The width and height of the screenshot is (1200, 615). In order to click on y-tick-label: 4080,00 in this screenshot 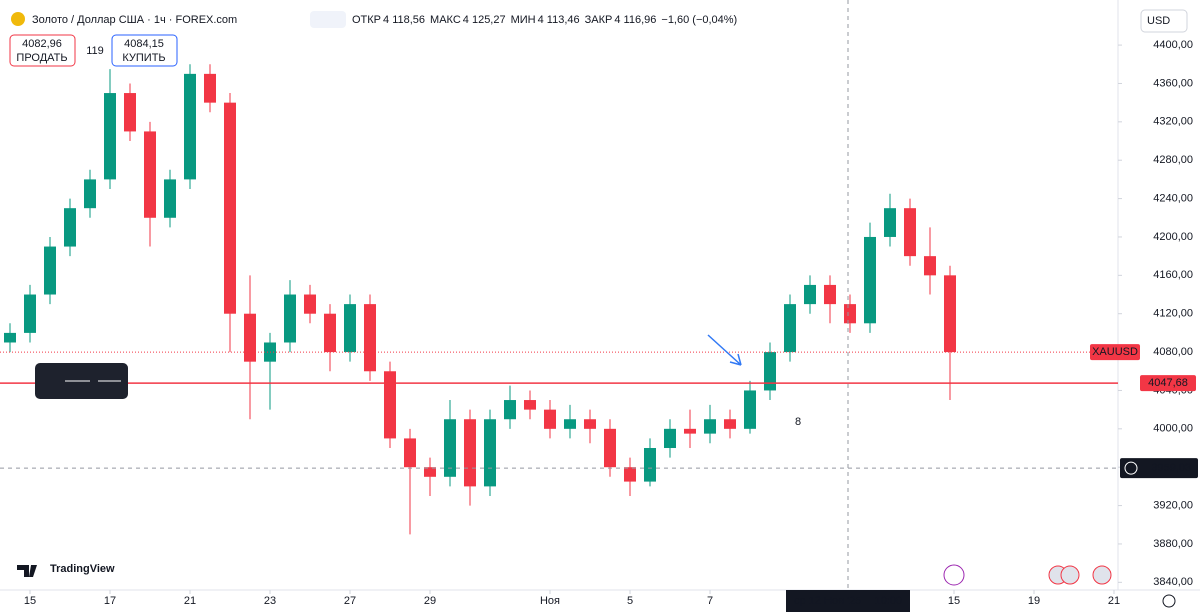, I will do `click(1173, 352)`.